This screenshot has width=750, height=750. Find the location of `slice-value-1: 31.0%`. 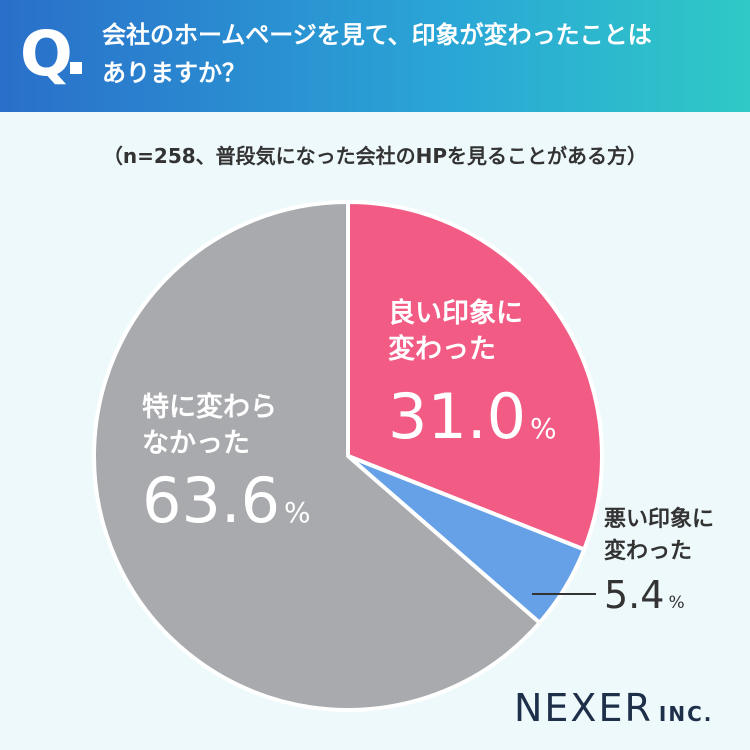

slice-value-1: 31.0% is located at coordinates (472, 416).